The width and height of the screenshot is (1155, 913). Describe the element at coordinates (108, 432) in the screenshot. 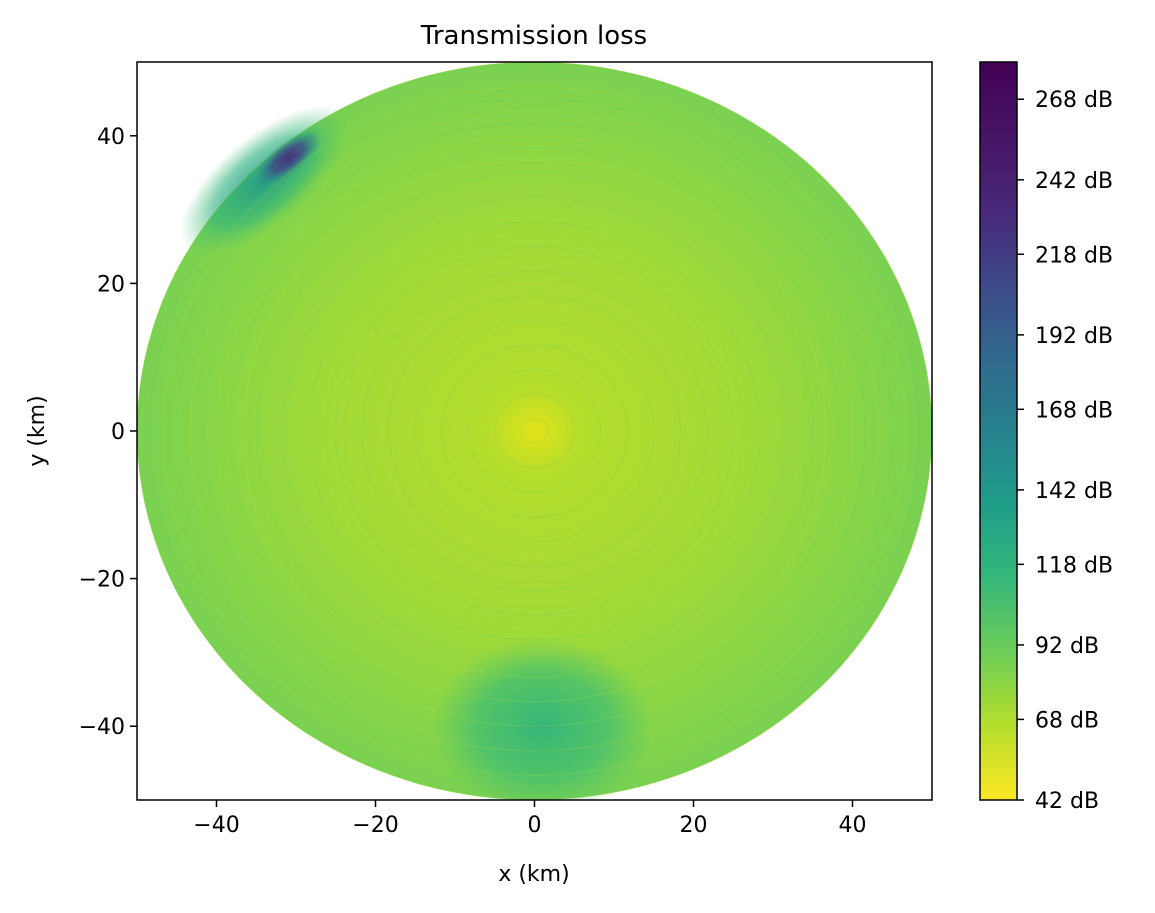

I see `y-axis-ticks: −40 −20 0 20 40` at that location.